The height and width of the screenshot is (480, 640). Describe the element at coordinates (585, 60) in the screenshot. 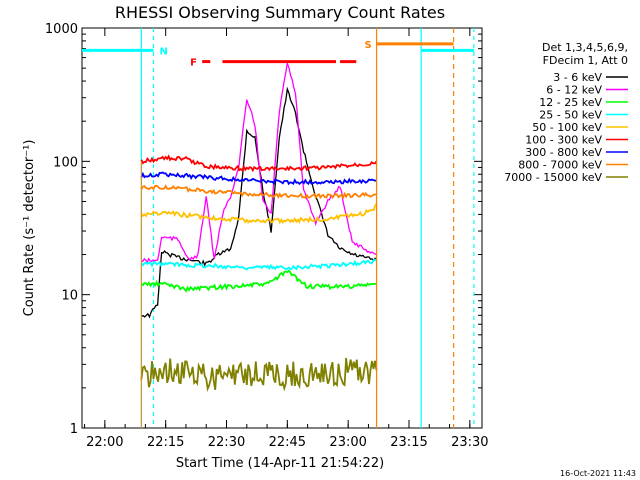

I see `legend-header: FDecim 1, Att 0` at that location.